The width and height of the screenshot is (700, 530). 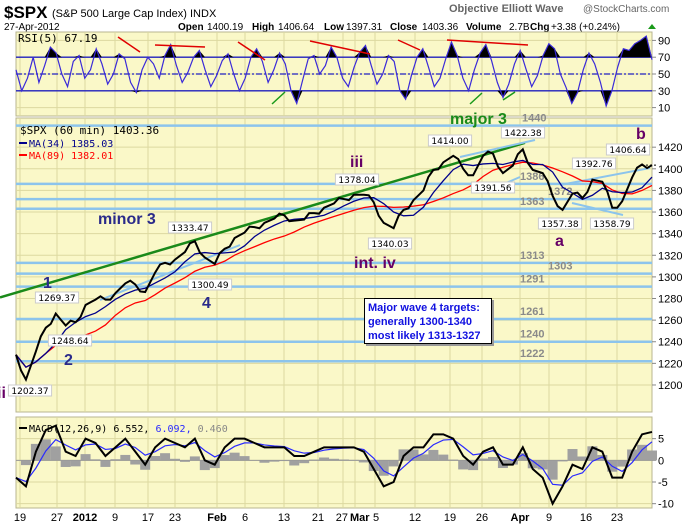 I want to click on y-tick-label: 1280, so click(x=670, y=300).